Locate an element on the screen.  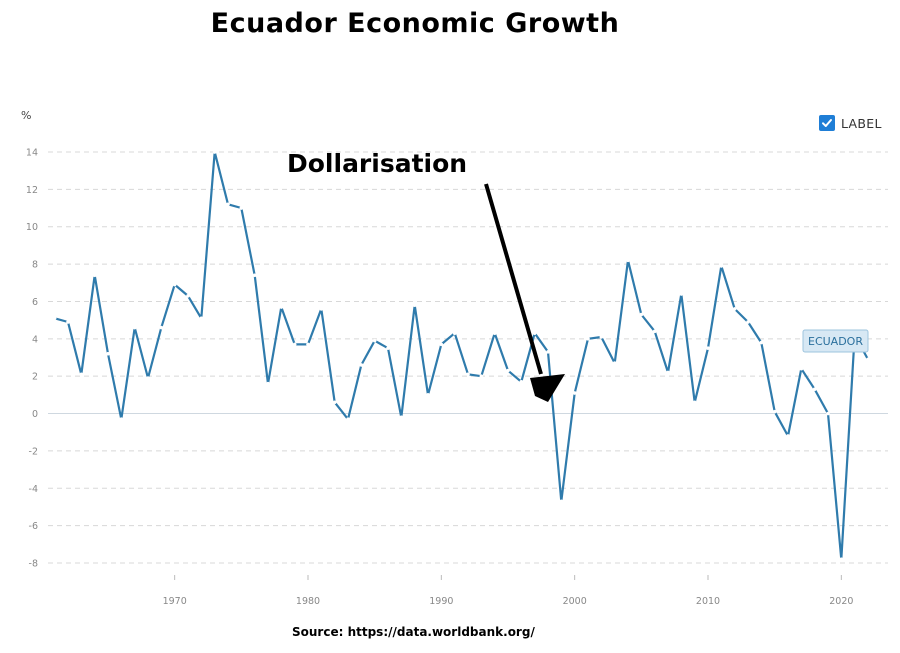
y-axis: 14 12 10 8 6 4 2 0 -2 -4 -6 -8 is located at coordinates (32, 359).